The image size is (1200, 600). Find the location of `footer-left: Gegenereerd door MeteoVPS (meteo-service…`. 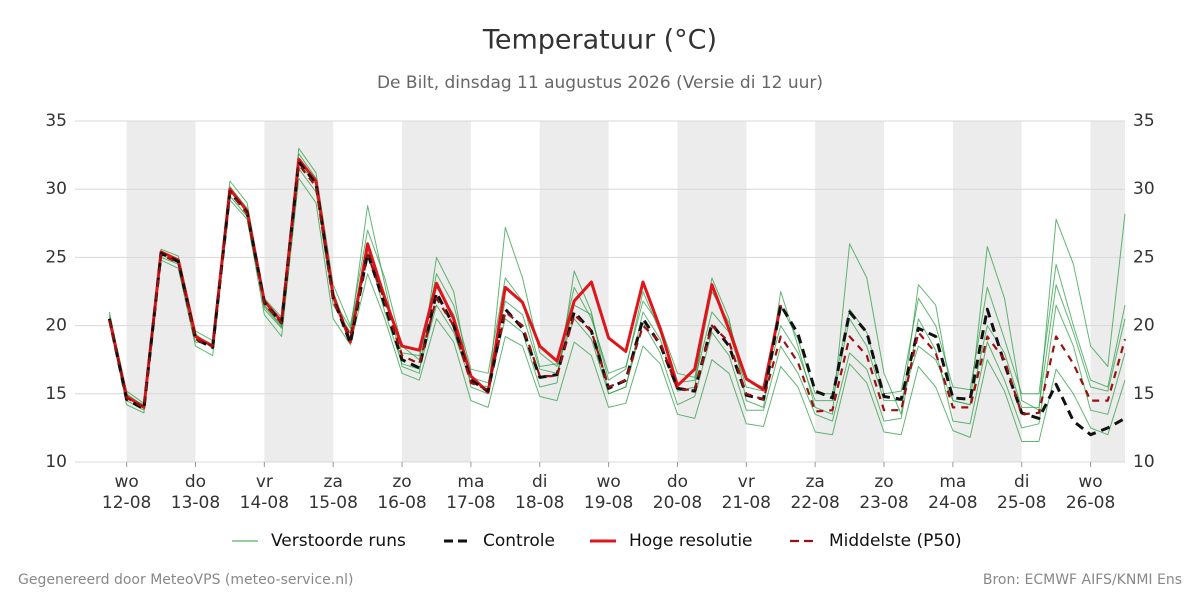

footer-left: Gegenereerd door MeteoVPS (meteo-service… is located at coordinates (185, 580).